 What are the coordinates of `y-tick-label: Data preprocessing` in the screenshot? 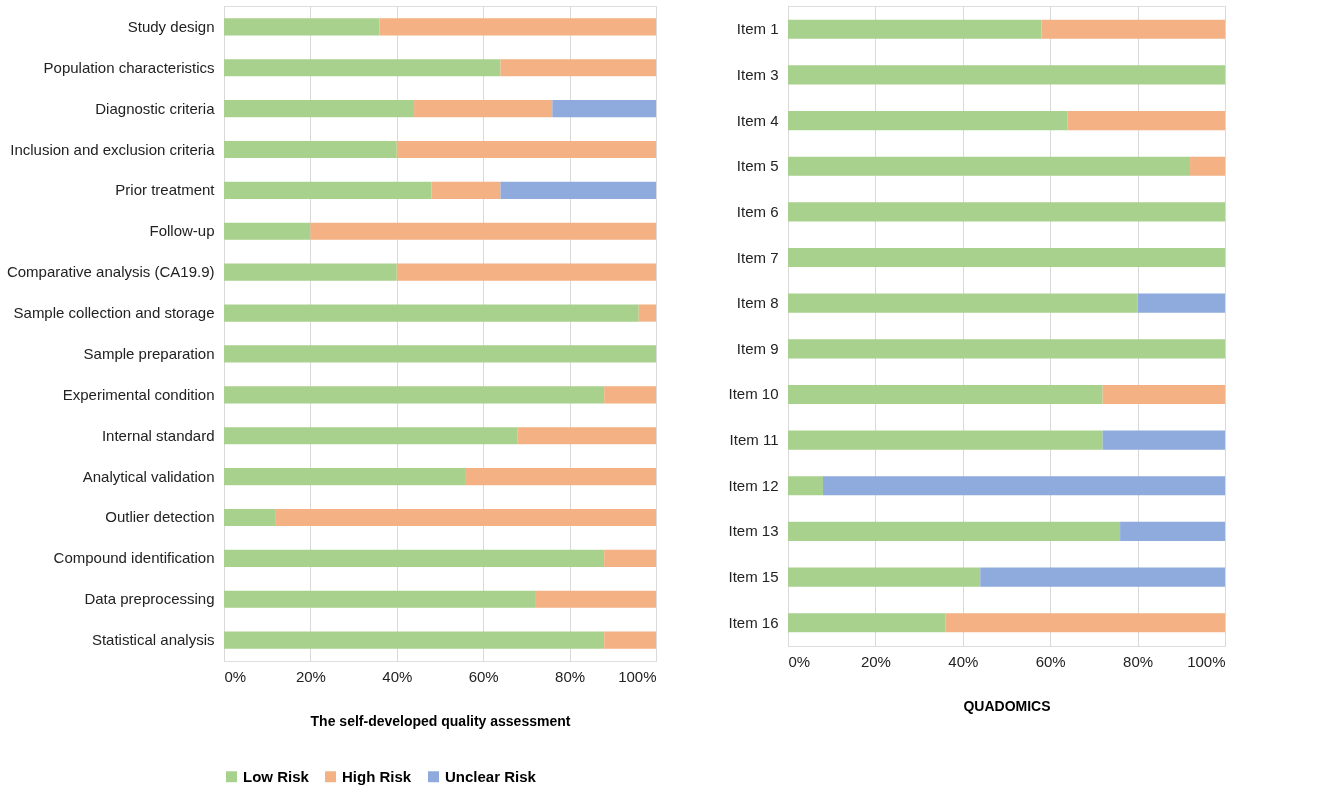 It's located at (149, 599).